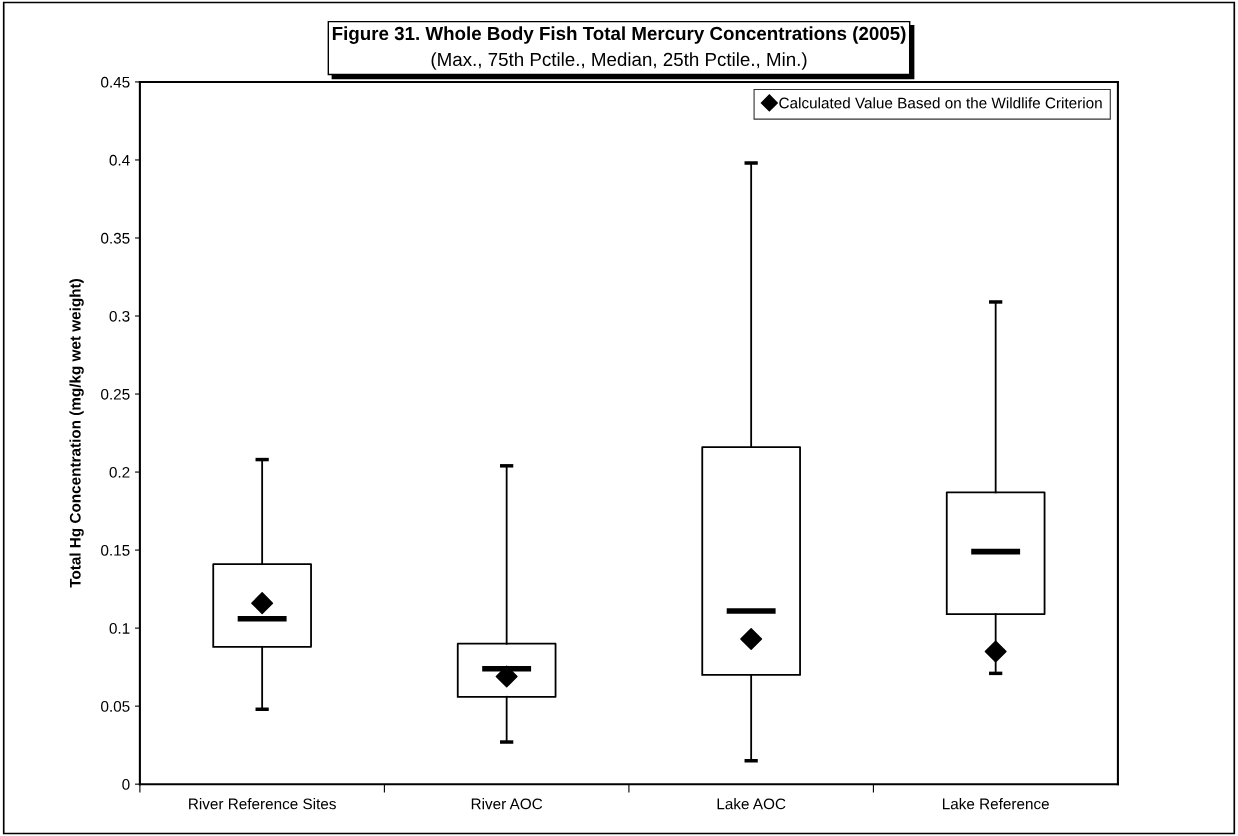 The image size is (1238, 836). Describe the element at coordinates (119, 628) in the screenshot. I see `y-tick-label: 0.1` at that location.